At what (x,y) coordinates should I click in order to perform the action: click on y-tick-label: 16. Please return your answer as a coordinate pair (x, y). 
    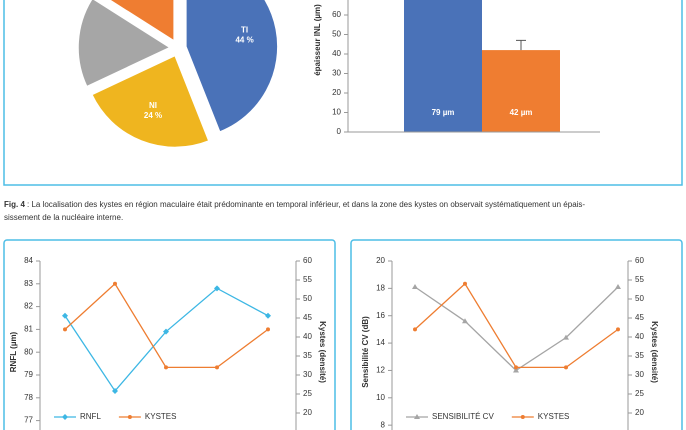
    Looking at the image, I should click on (380, 315).